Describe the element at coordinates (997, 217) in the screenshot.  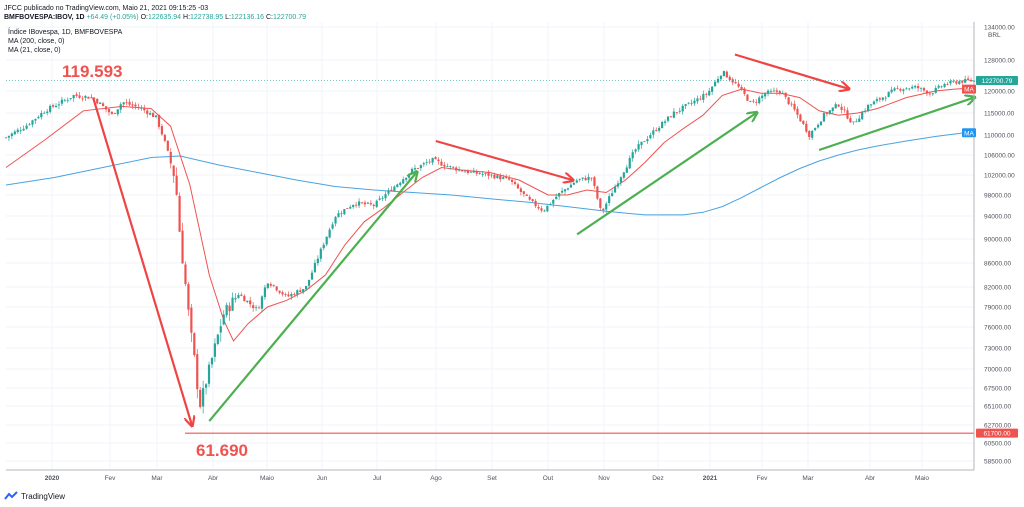
I see `y-tick-label: 94000.00` at that location.